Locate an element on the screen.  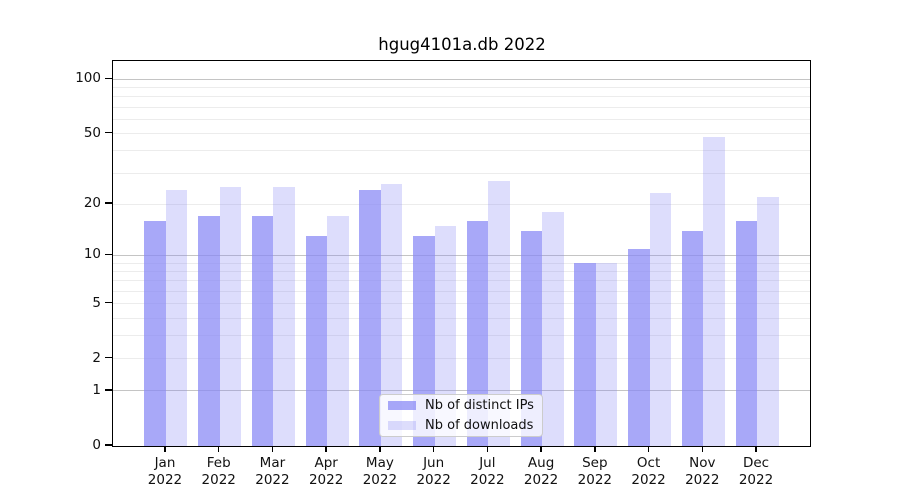
bar-dec-distinct-ips is located at coordinates (746, 333).